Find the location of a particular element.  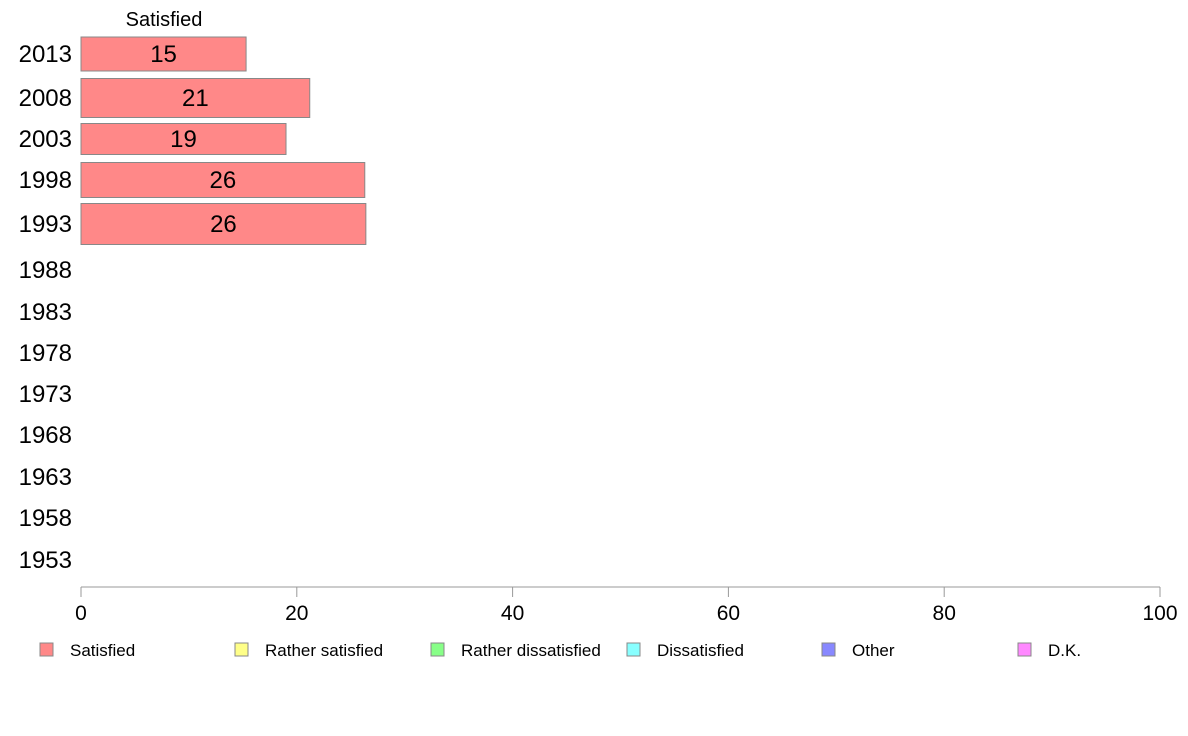

bar-label-1993: 26 is located at coordinates (223, 224).